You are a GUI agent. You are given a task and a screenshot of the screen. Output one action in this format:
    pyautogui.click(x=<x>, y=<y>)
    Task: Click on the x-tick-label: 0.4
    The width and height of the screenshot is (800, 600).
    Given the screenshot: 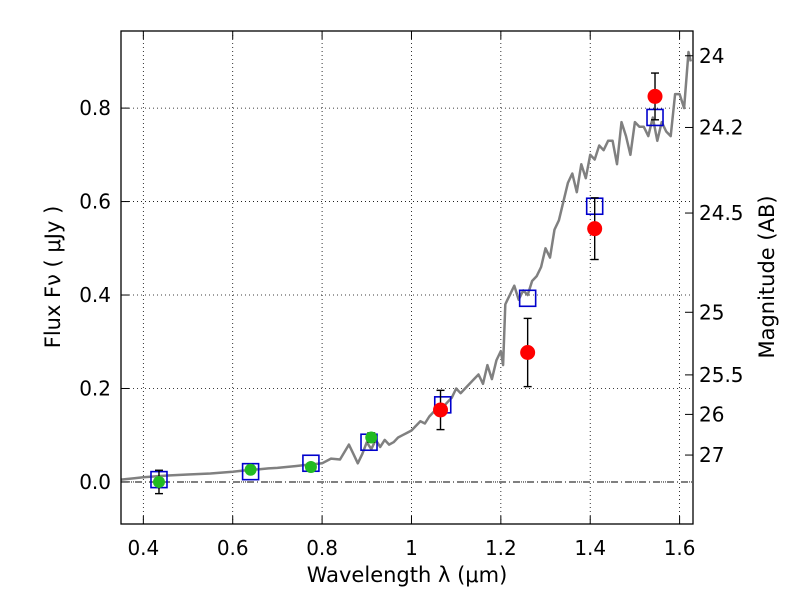 What is the action you would take?
    pyautogui.click(x=143, y=548)
    